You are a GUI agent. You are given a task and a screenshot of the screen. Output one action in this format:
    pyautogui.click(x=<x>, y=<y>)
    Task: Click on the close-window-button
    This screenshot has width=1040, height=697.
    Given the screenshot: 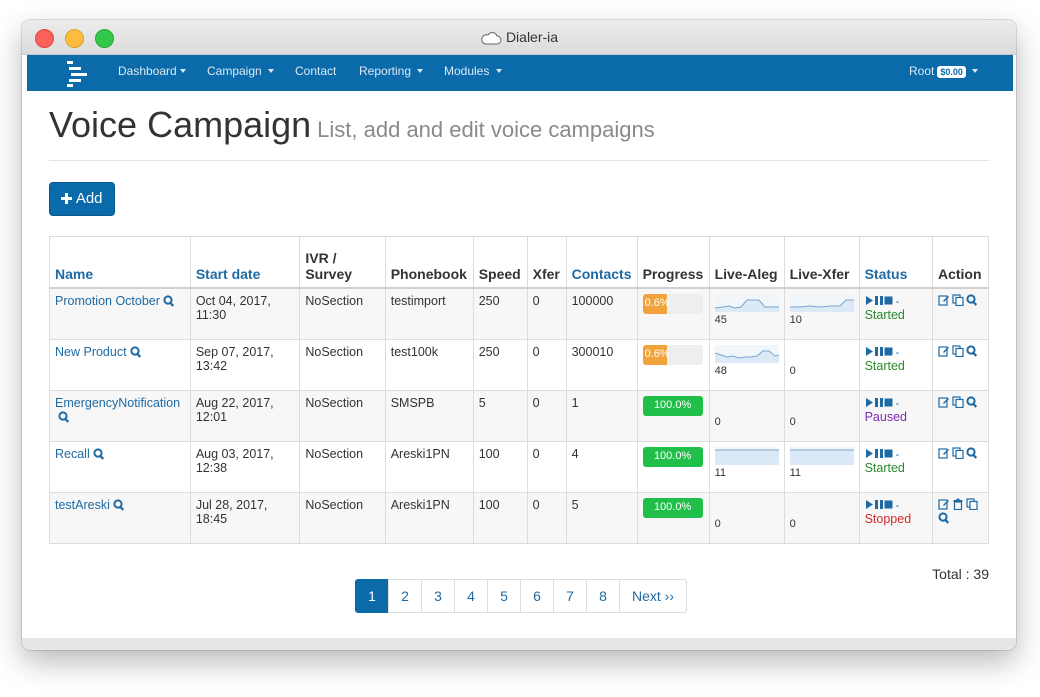 What is the action you would take?
    pyautogui.click(x=44, y=38)
    